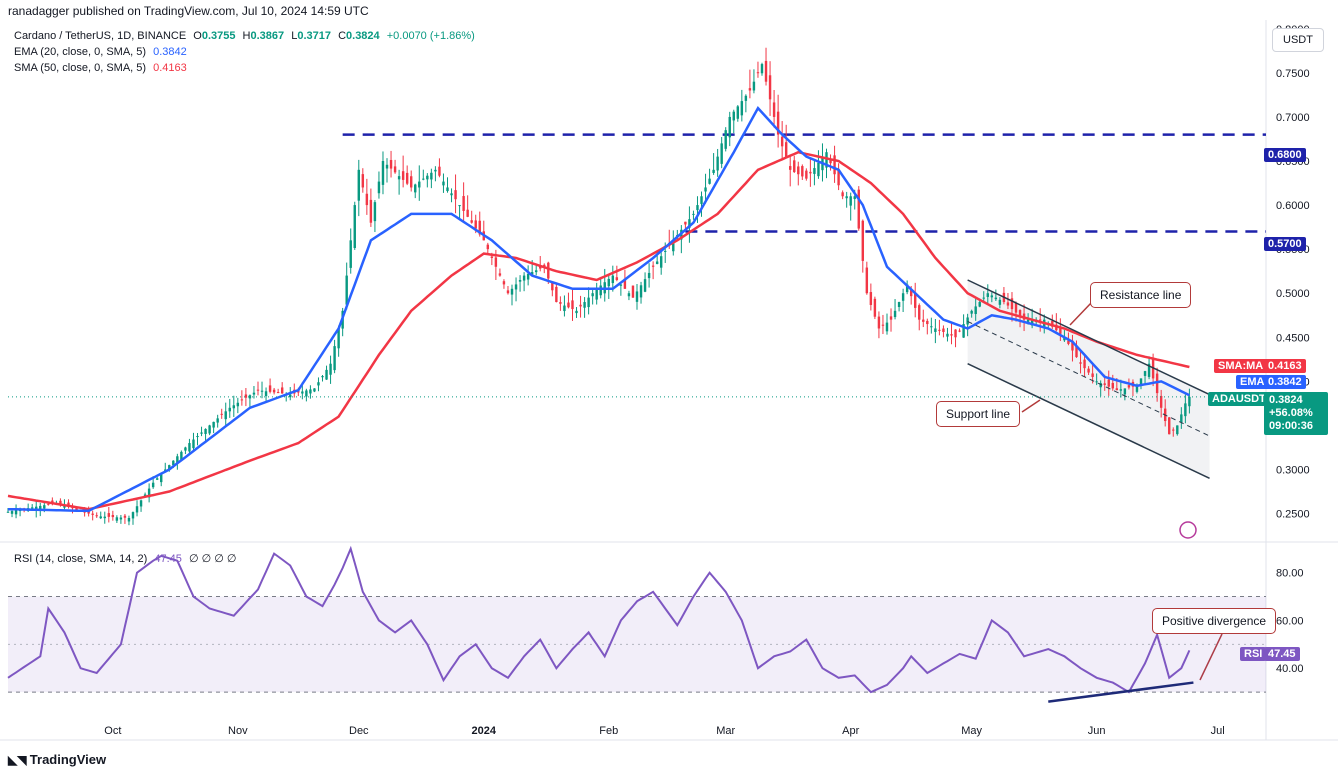  Describe the element at coordinates (1291, 426) in the screenshot. I see `price-countdown: 09:00:36` at that location.